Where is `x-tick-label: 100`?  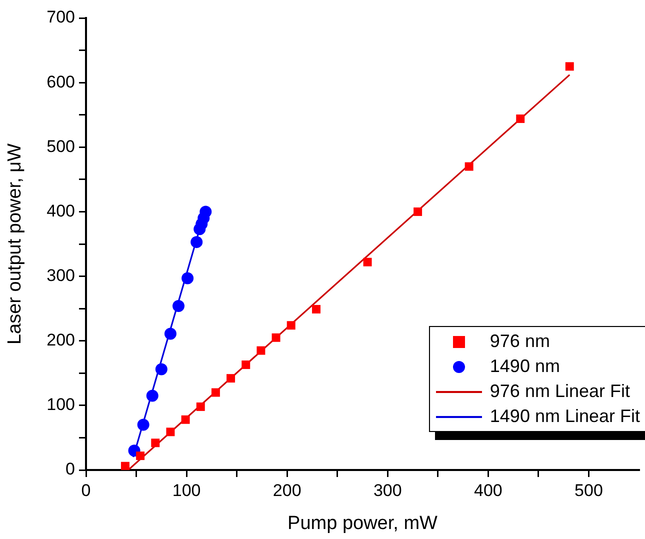 x-tick-label: 100 is located at coordinates (186, 490).